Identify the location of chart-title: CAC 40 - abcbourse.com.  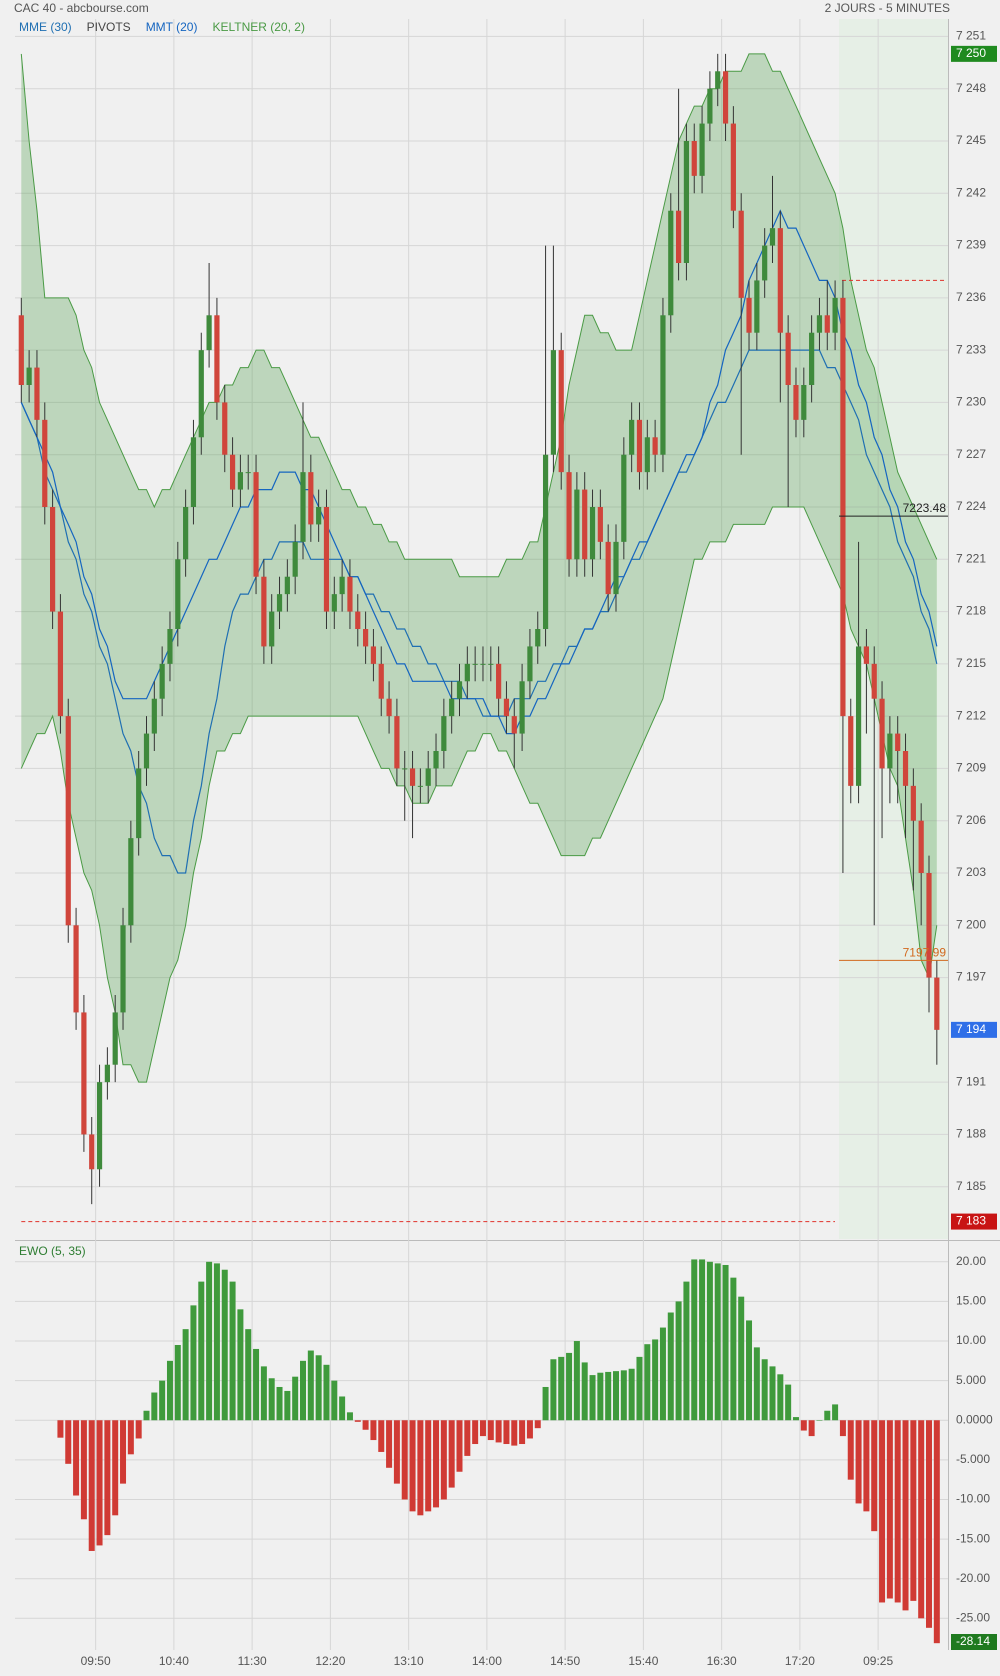
(81, 8).